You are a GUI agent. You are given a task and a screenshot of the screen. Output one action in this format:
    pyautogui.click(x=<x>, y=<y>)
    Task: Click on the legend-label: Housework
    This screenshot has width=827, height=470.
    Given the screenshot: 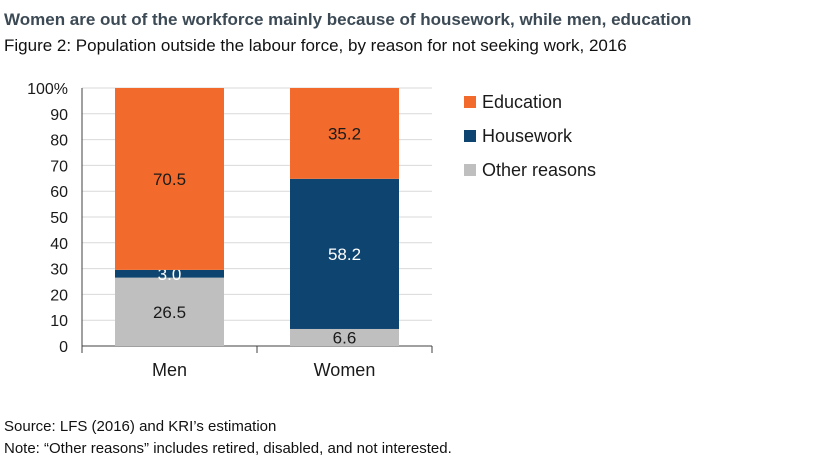 What is the action you would take?
    pyautogui.click(x=527, y=136)
    